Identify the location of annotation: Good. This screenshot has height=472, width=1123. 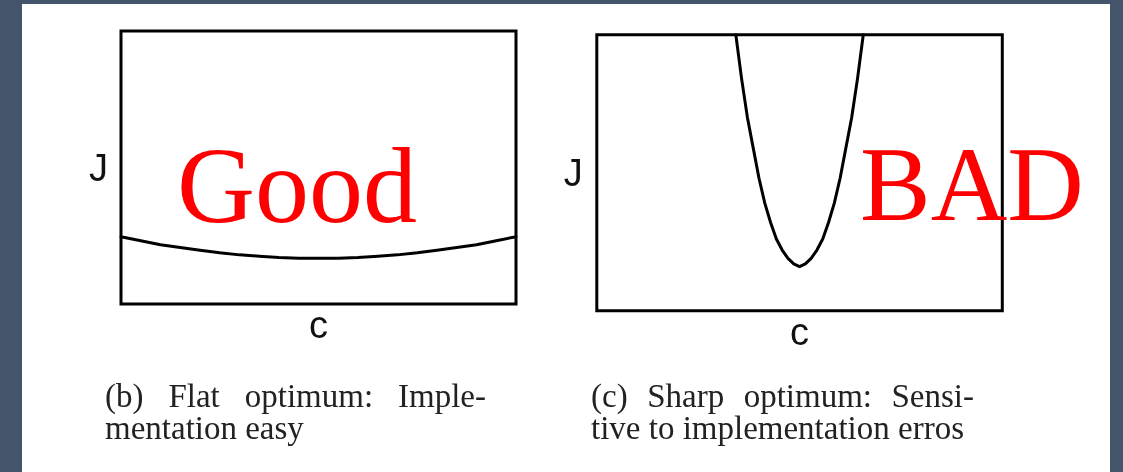
(297, 185).